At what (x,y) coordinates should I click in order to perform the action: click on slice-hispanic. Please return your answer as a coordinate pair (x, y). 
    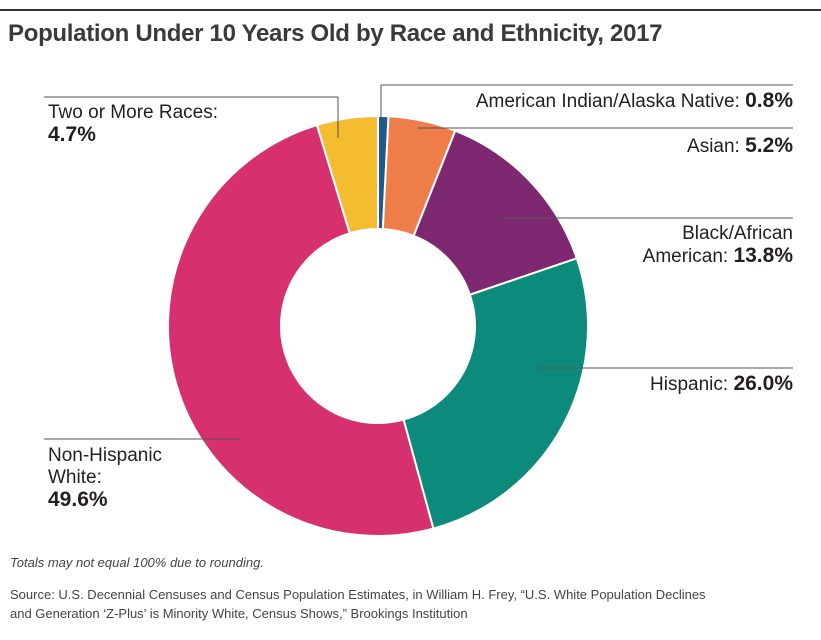
    Looking at the image, I should click on (495, 393).